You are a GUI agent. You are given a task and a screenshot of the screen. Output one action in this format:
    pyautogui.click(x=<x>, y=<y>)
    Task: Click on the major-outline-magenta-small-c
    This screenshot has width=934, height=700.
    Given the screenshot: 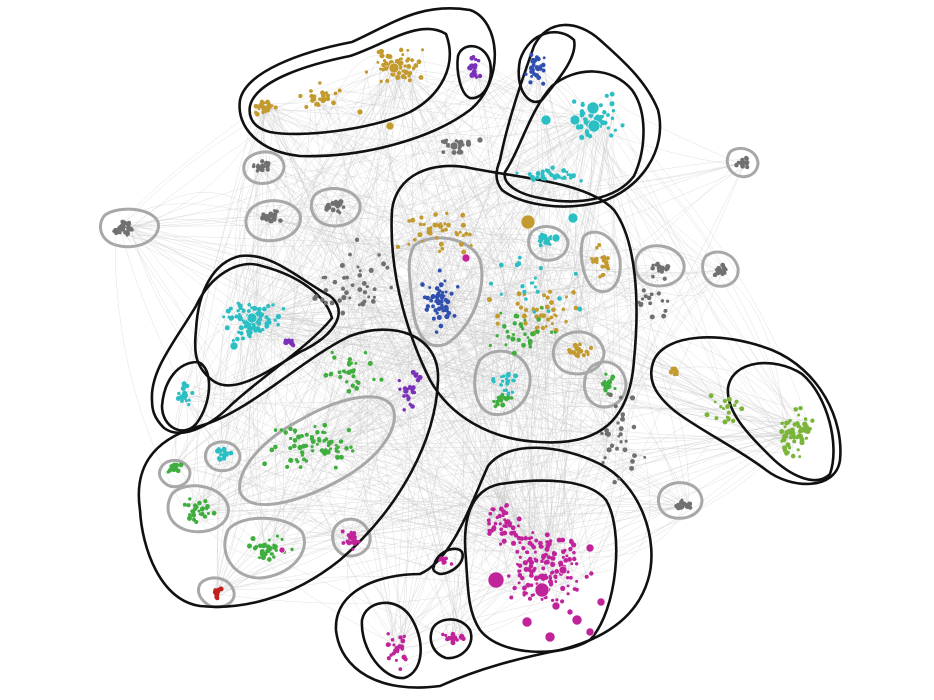 What is the action you would take?
    pyautogui.click(x=447, y=561)
    